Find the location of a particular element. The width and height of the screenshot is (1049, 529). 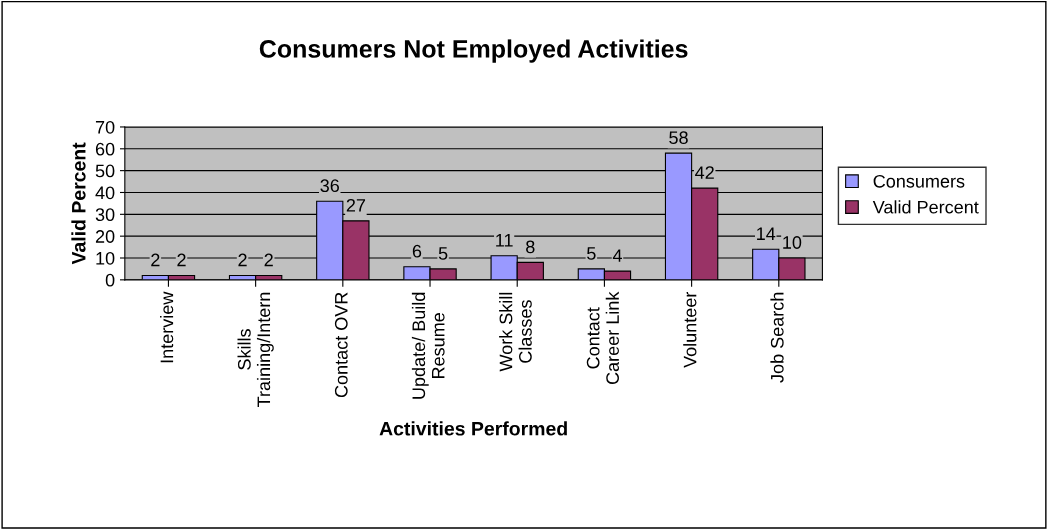

data-label: 14 is located at coordinates (766, 233).